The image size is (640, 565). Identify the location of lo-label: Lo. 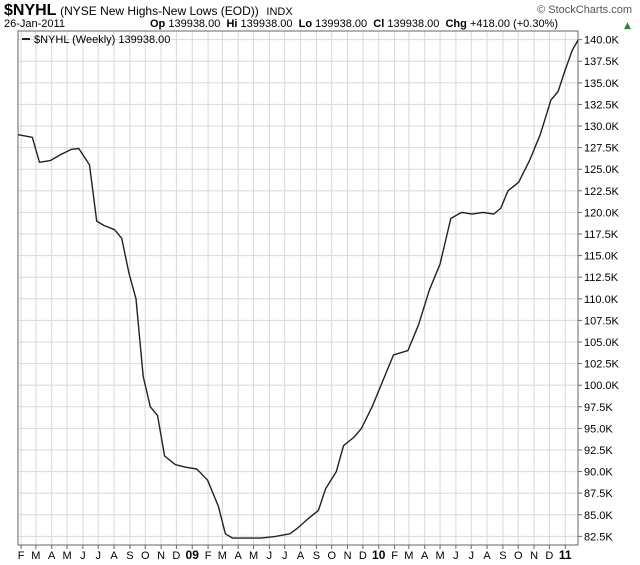
(305, 24).